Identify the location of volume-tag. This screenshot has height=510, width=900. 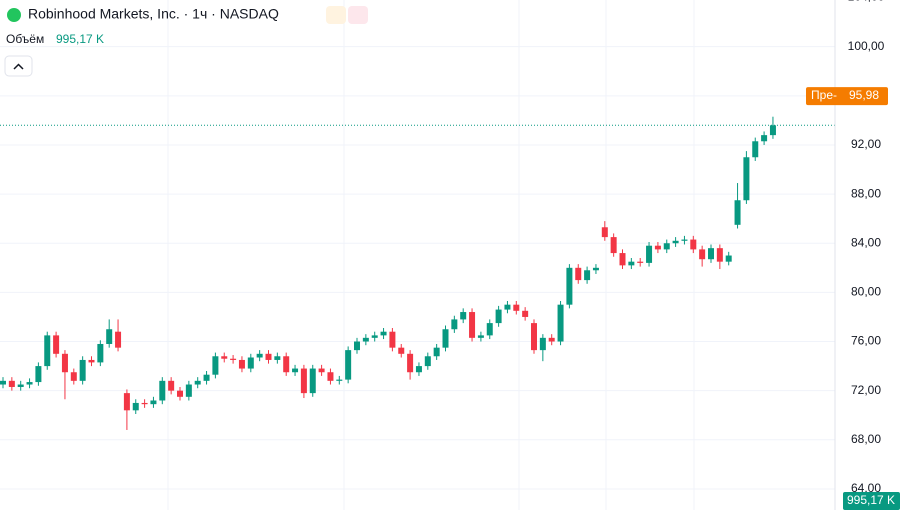
(871, 501).